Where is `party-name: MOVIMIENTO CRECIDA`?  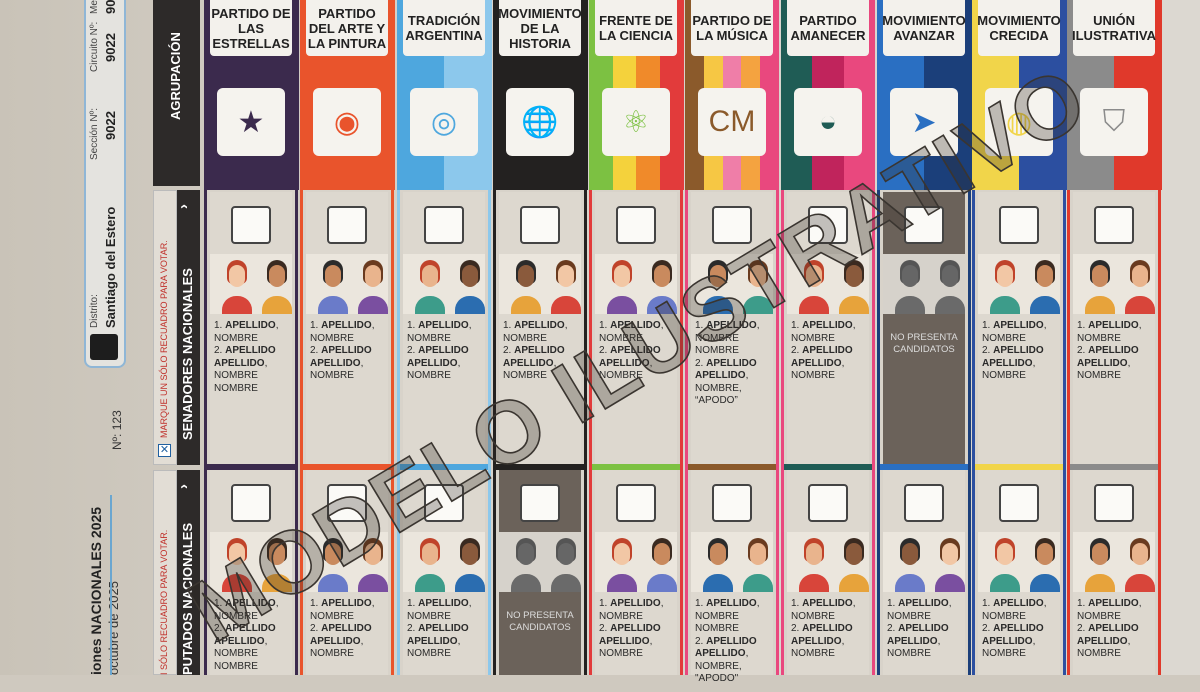 party-name: MOVIMIENTO CRECIDA is located at coordinates (1019, 28).